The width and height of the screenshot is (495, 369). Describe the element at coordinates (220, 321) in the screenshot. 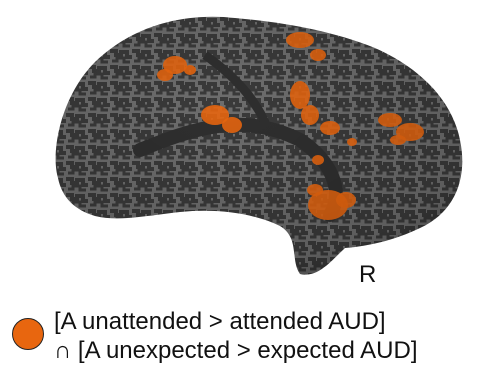

I see `legend-label-line1: [A unattended > attended AUD]` at that location.